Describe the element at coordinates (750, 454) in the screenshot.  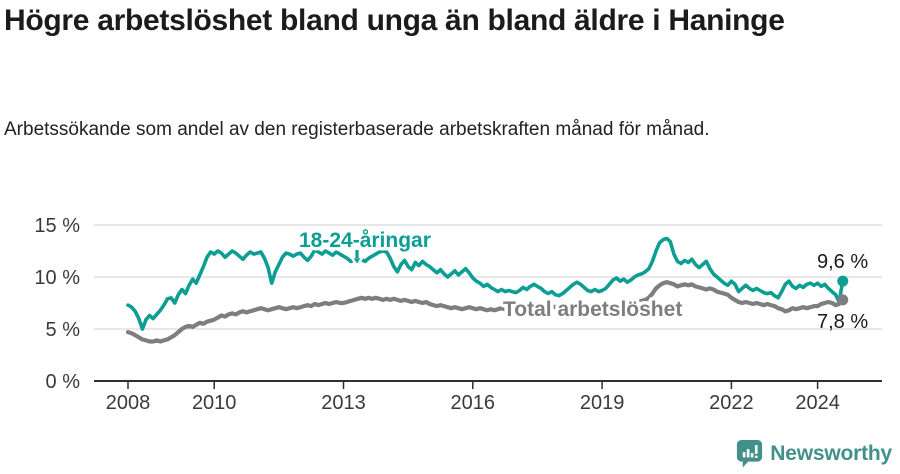
I see `newsworthy-logo-icon` at that location.